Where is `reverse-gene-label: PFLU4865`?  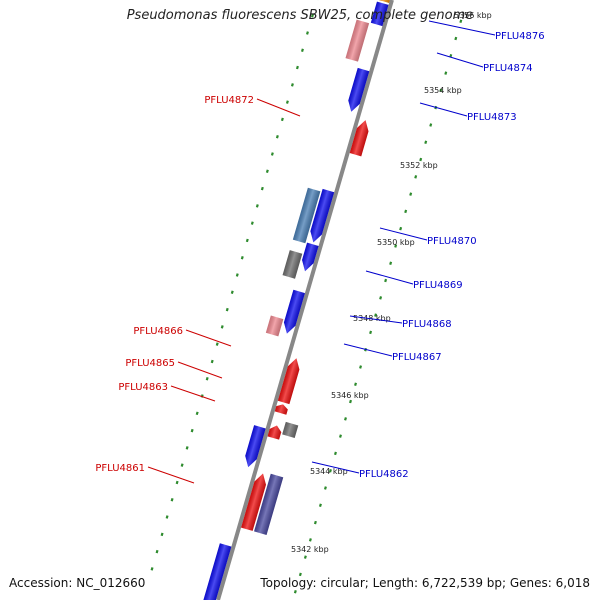 reverse-gene-label: PFLU4865 is located at coordinates (150, 363).